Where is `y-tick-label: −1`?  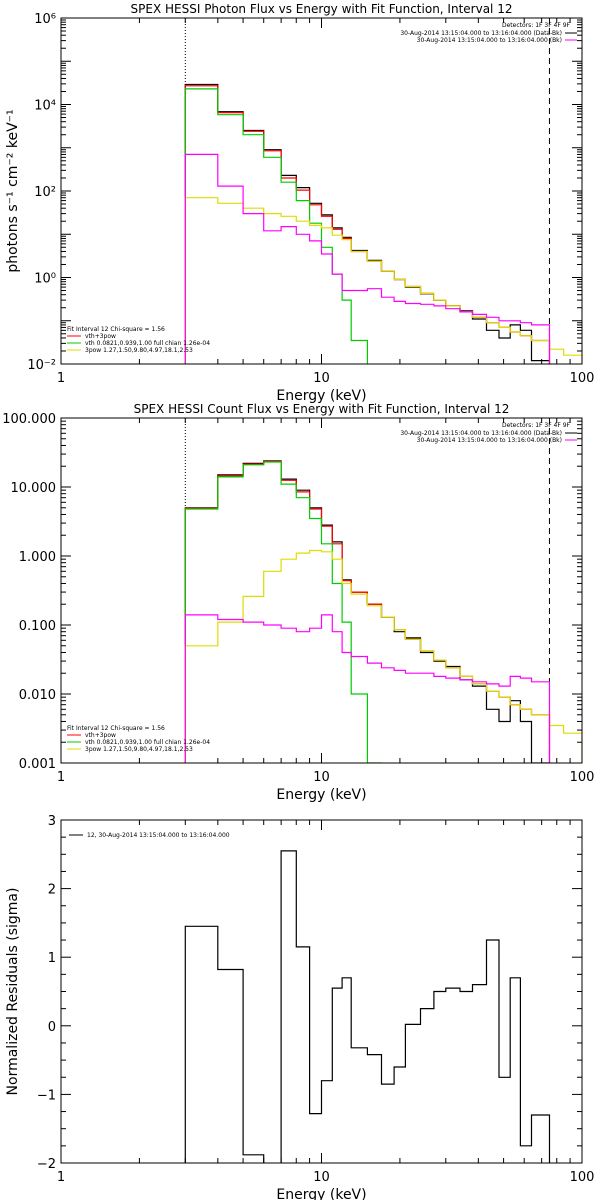
y-tick-label: −1 is located at coordinates (46, 1095).